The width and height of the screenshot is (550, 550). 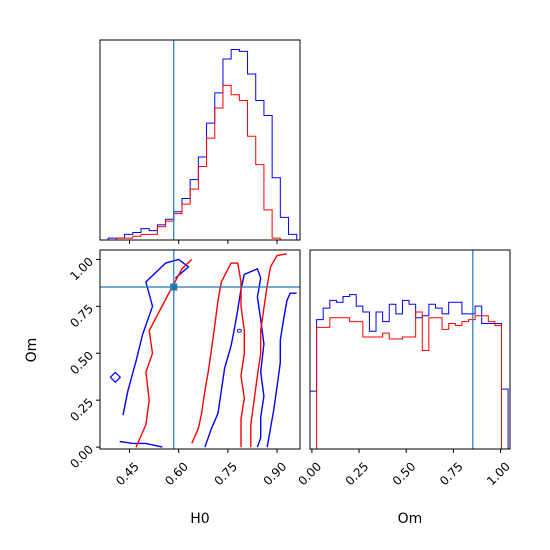 I want to click on om-hist-x-tick-label: 0.50, so click(x=404, y=473).